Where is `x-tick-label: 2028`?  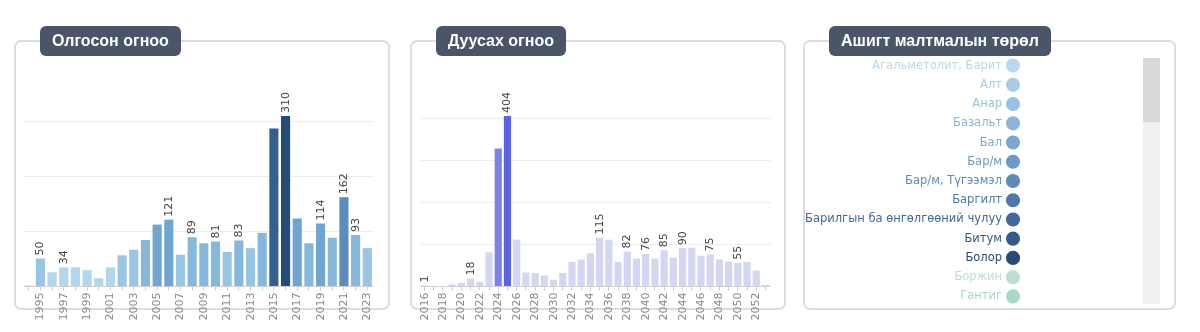
x-tick-label: 2028 is located at coordinates (535, 306).